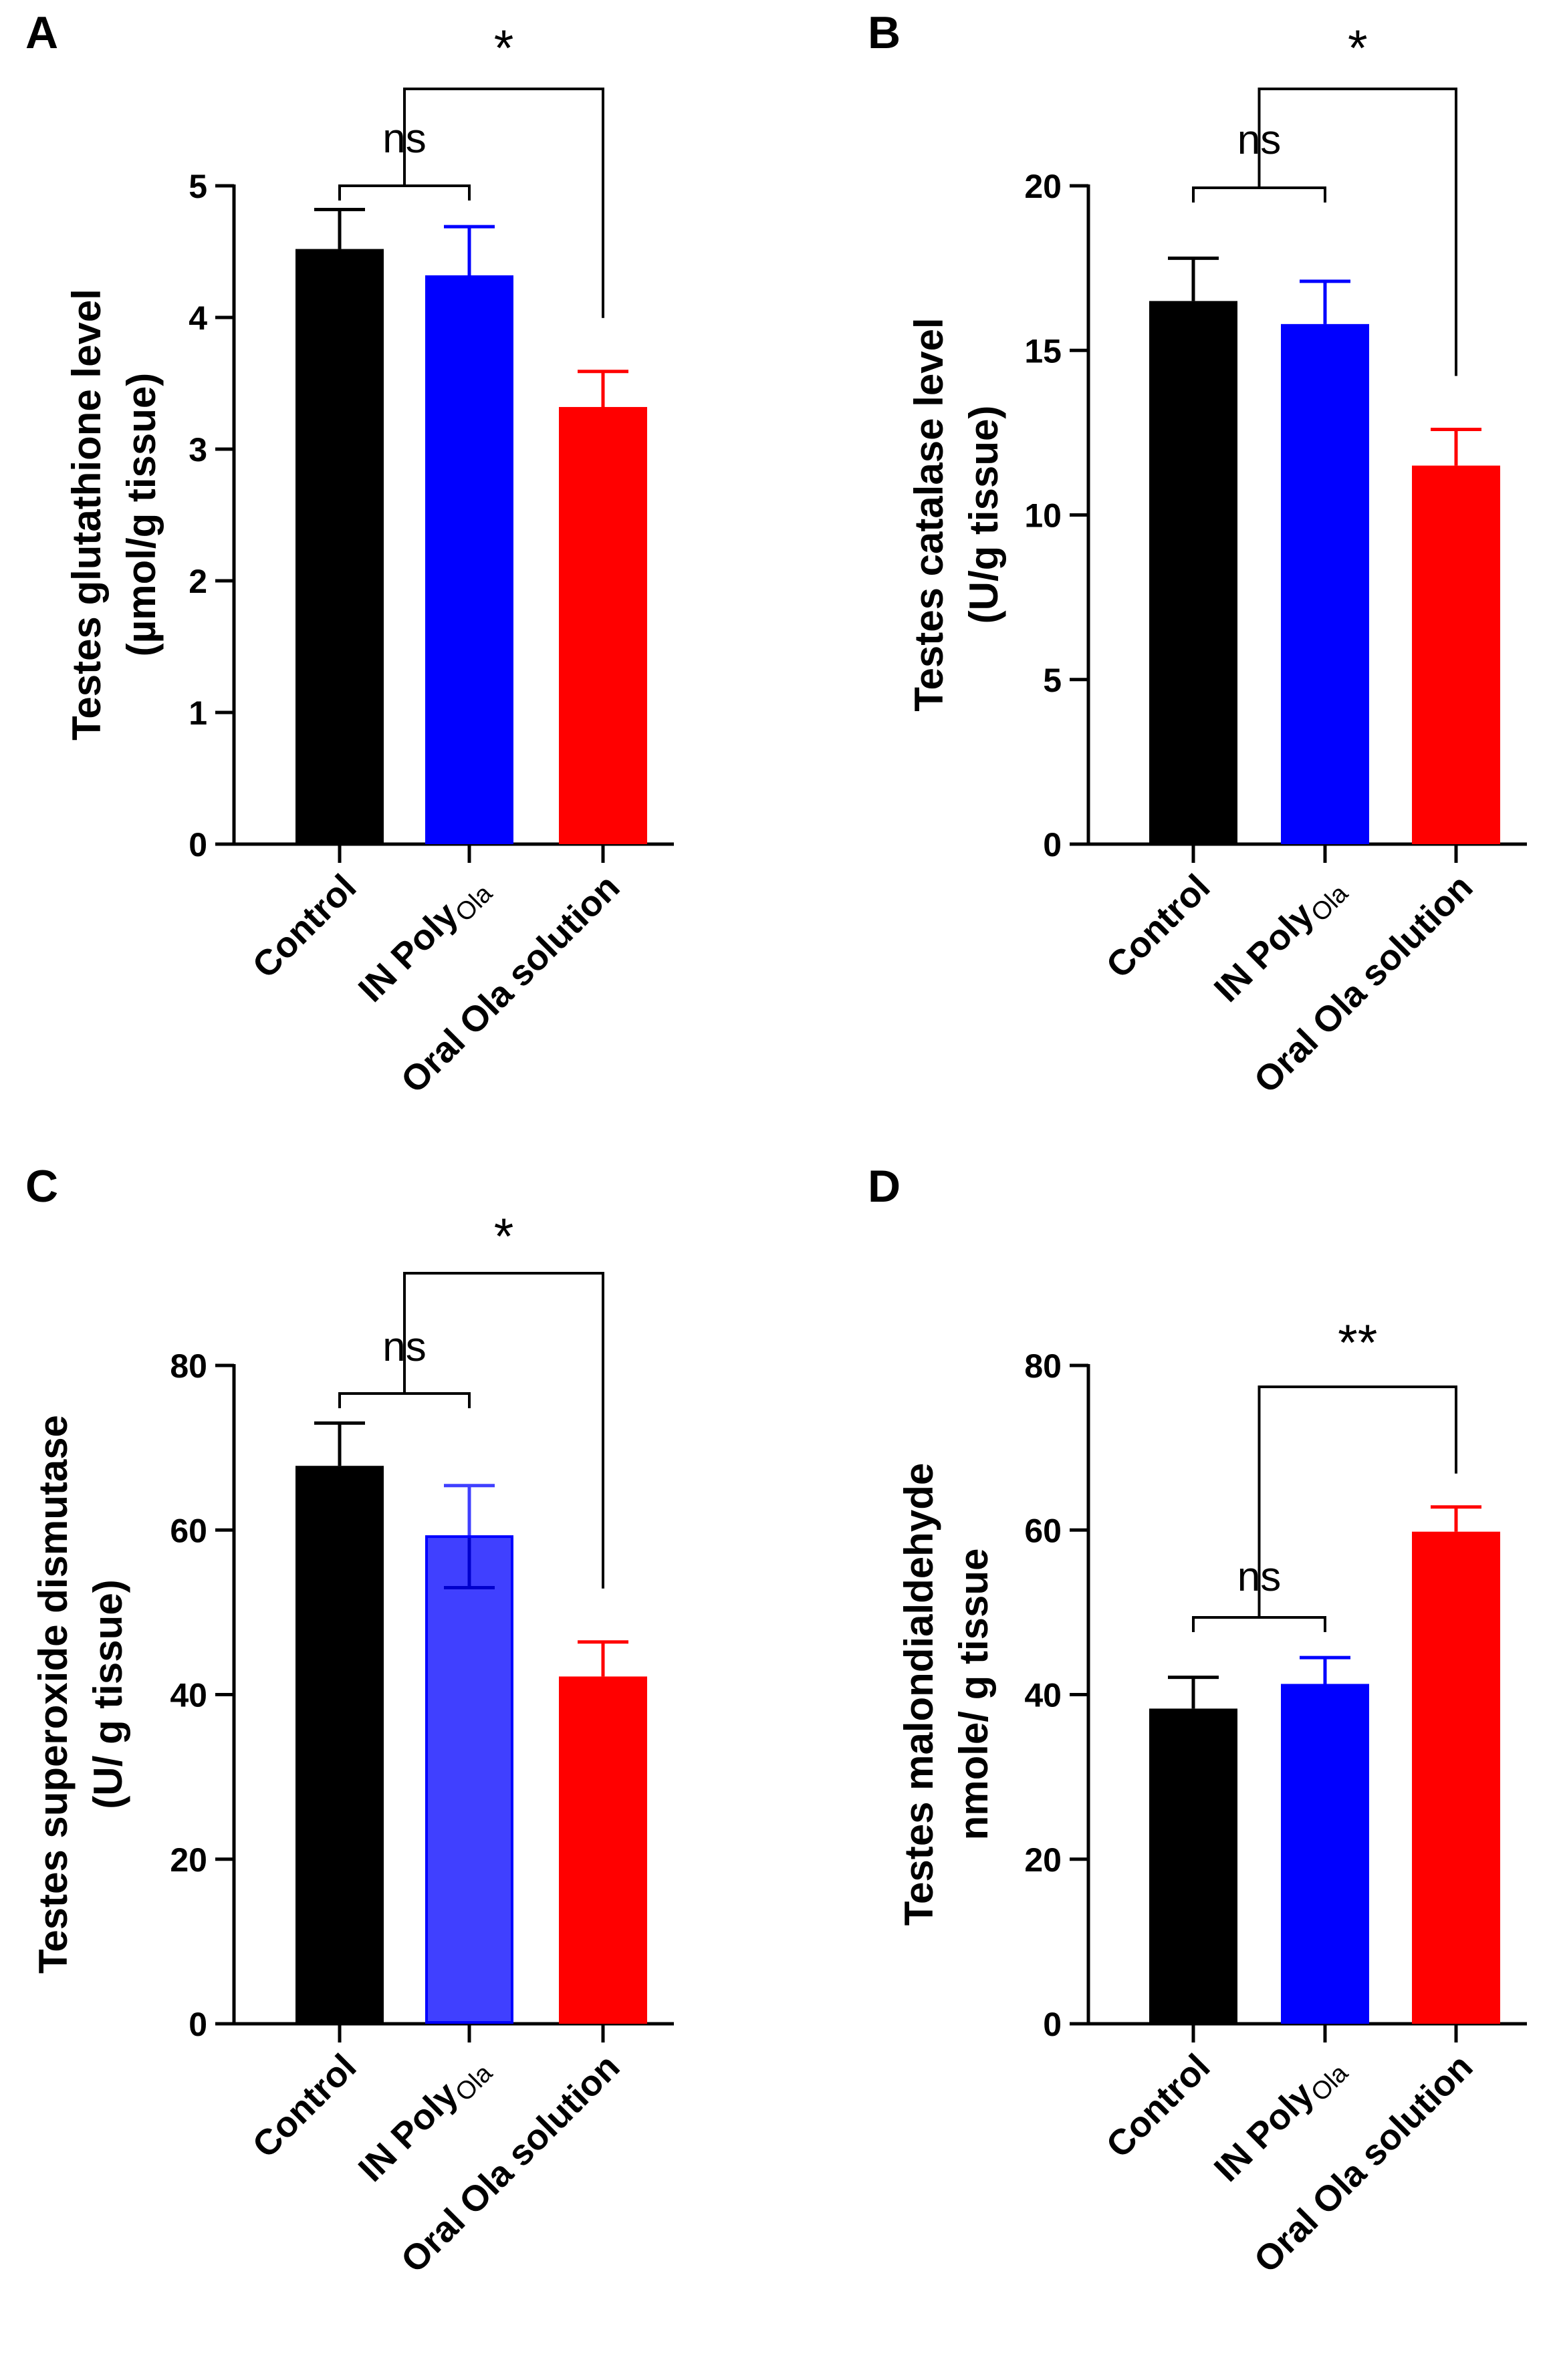 This screenshot has height=2380, width=1555. Describe the element at coordinates (108, 1694) in the screenshot. I see `y-axis-label: (U/ g tissue)` at that location.